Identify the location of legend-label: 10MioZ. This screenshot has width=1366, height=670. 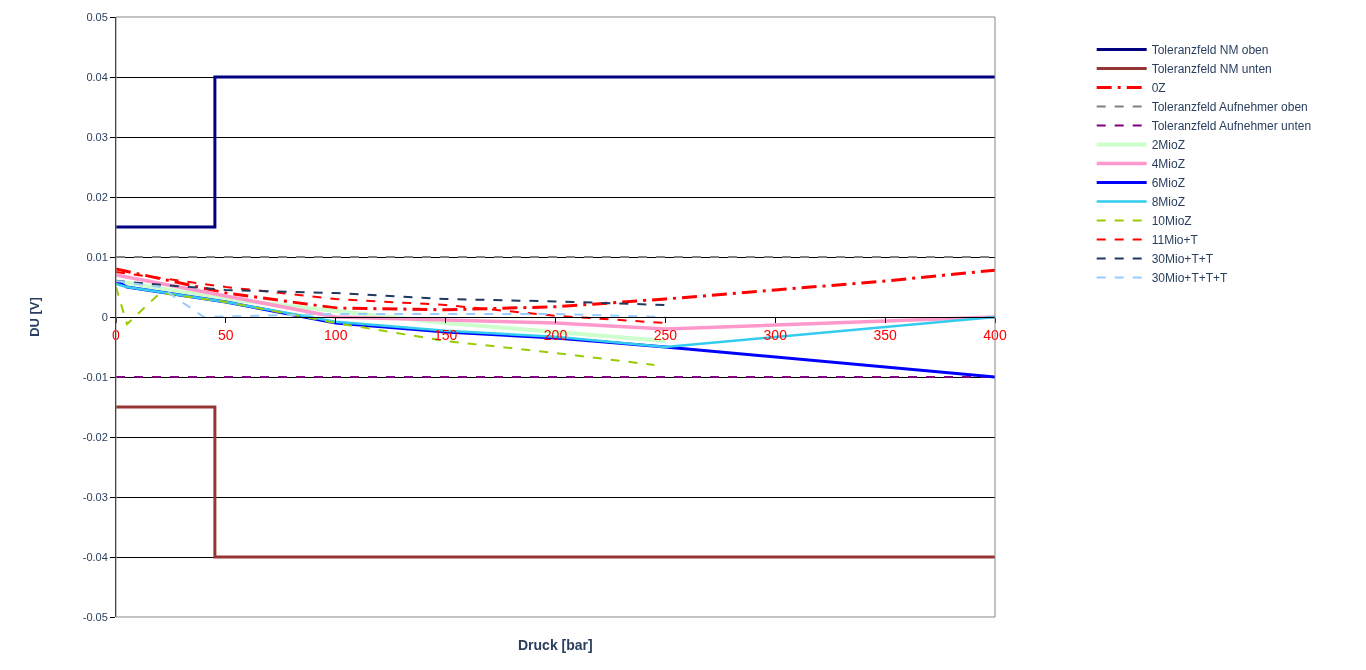
(1171, 221).